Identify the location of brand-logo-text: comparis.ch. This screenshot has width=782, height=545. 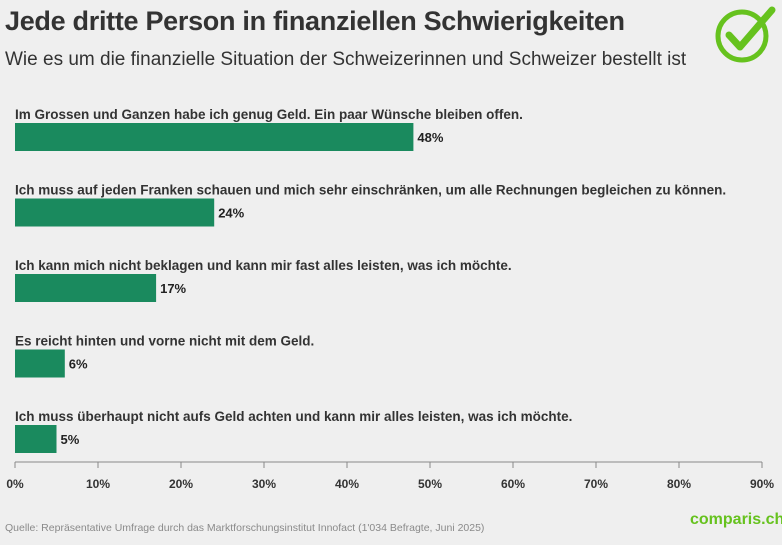
(736, 519).